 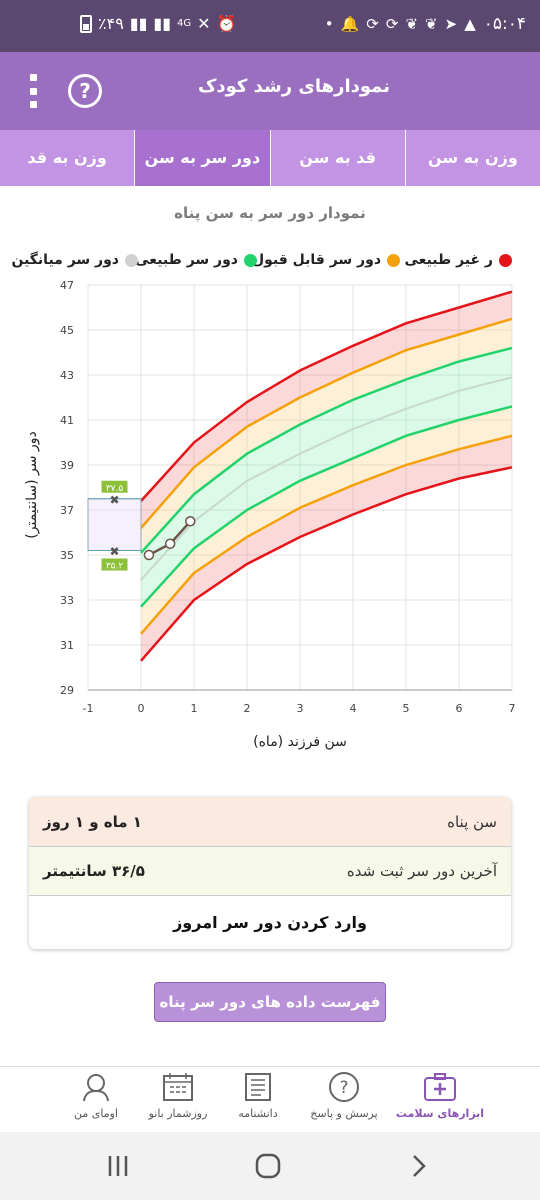 I want to click on calendar-icon, so click(x=178, y=1087).